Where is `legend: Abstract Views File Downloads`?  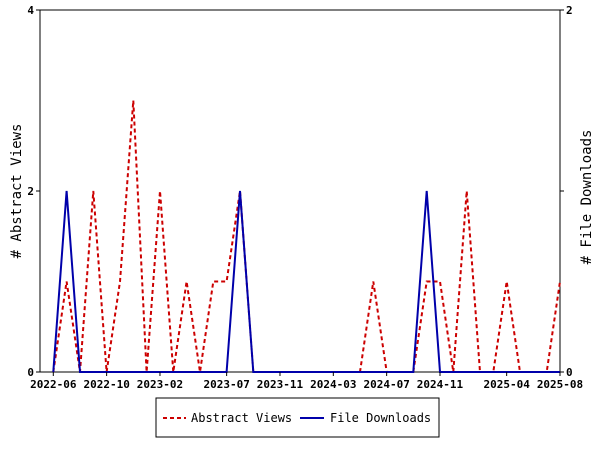 legend: Abstract Views File Downloads is located at coordinates (297, 417).